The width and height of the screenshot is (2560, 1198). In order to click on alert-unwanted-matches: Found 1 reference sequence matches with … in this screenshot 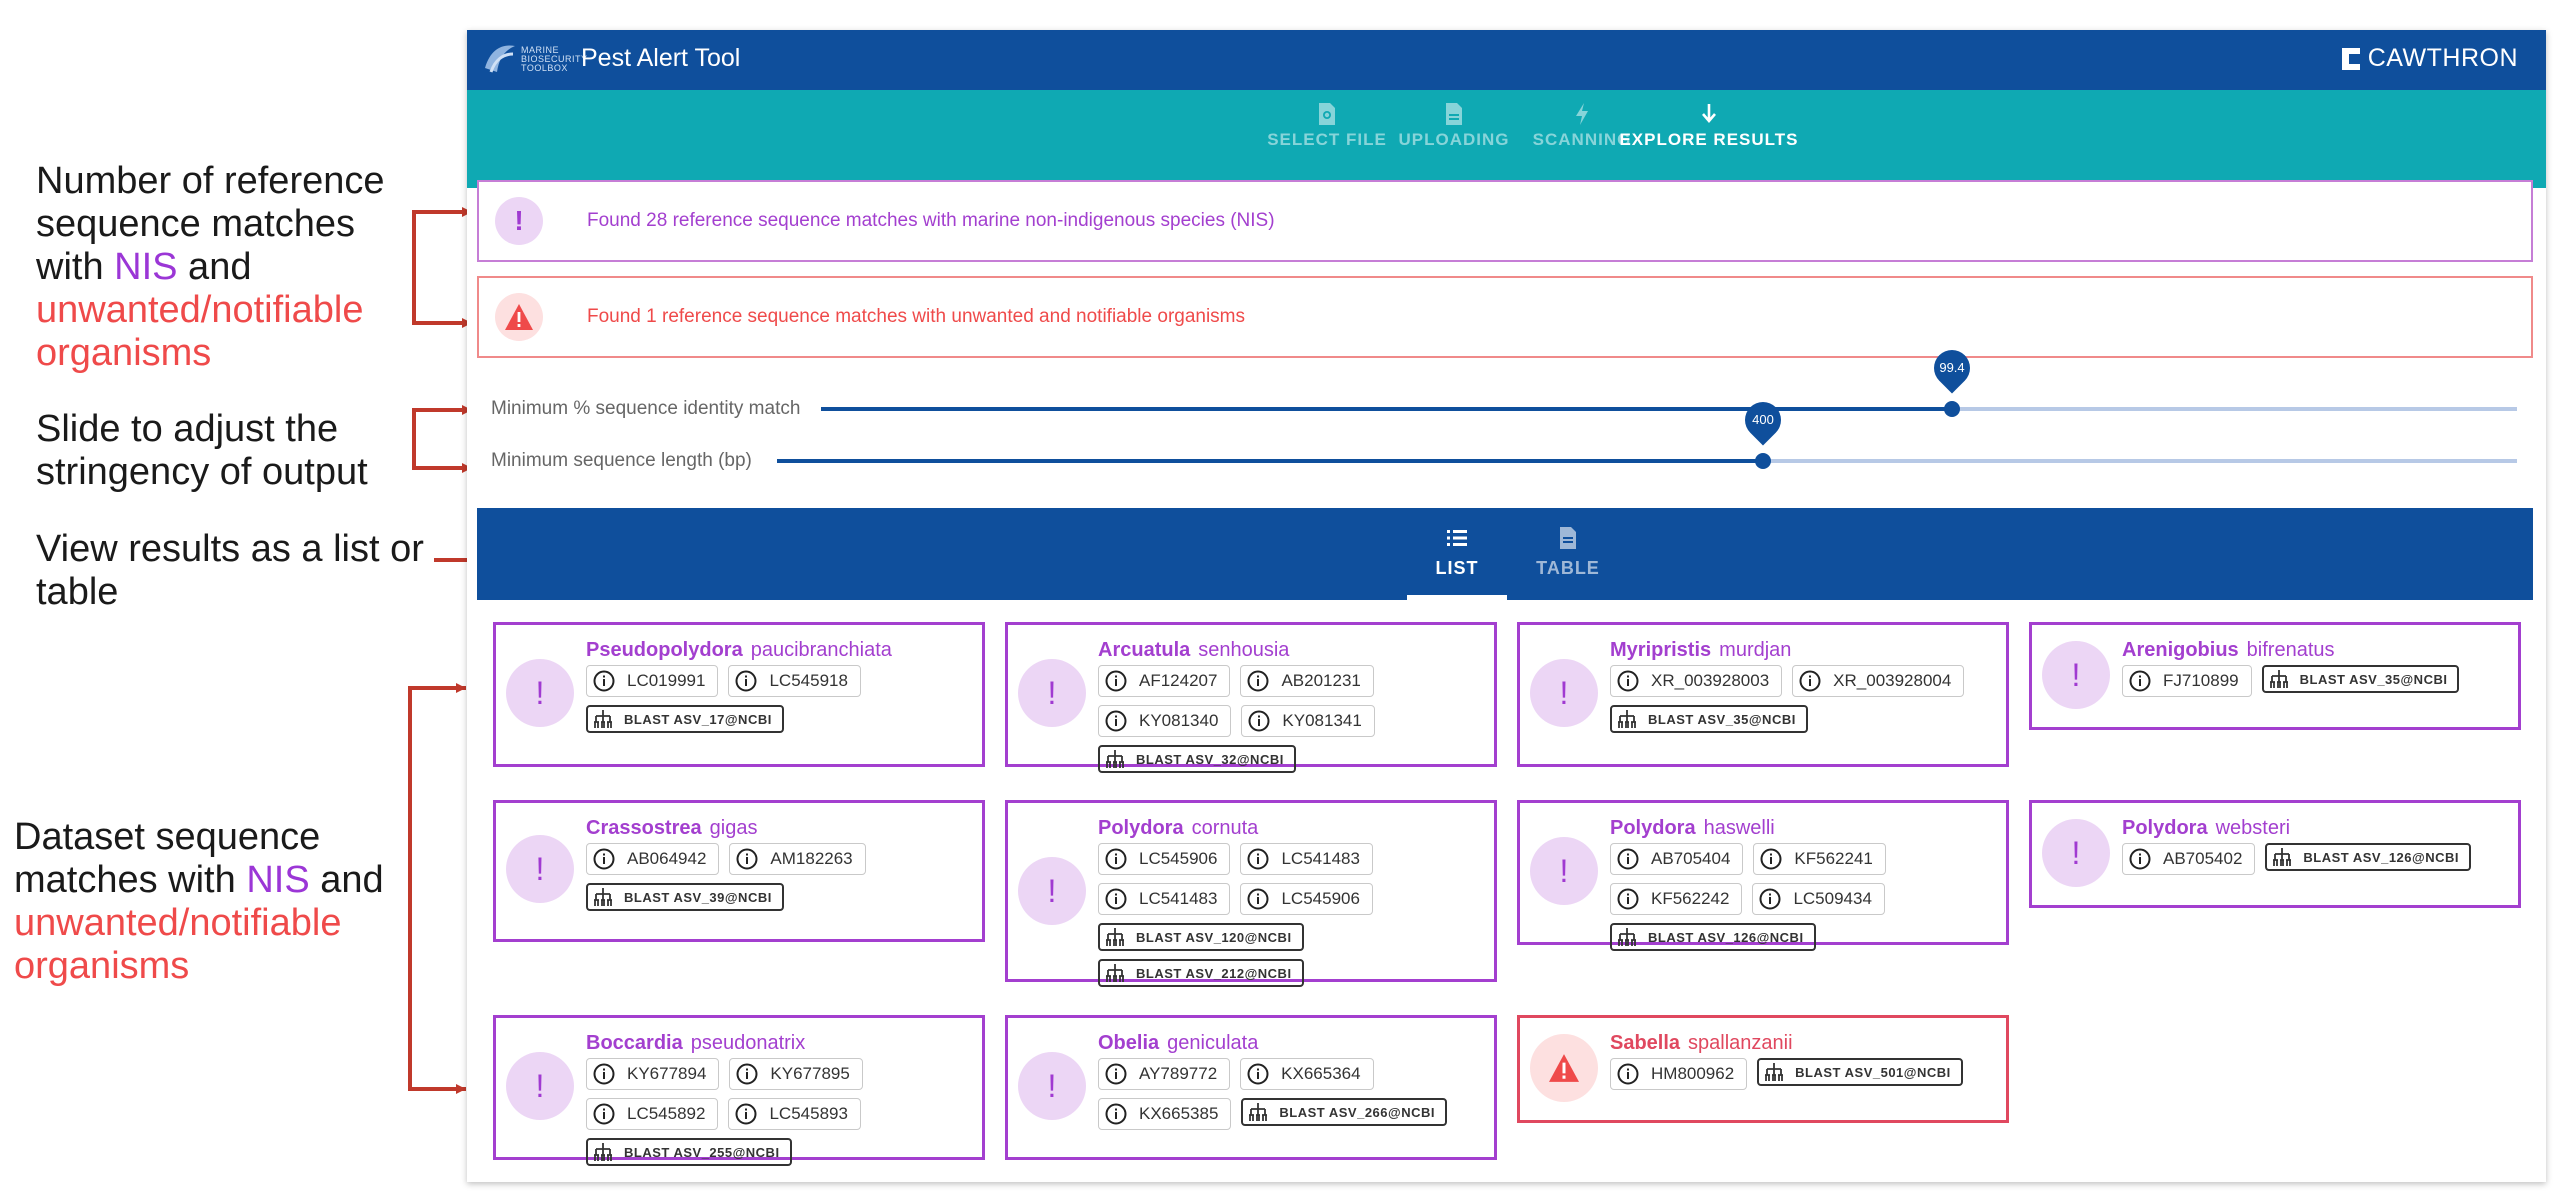, I will do `click(1505, 317)`.